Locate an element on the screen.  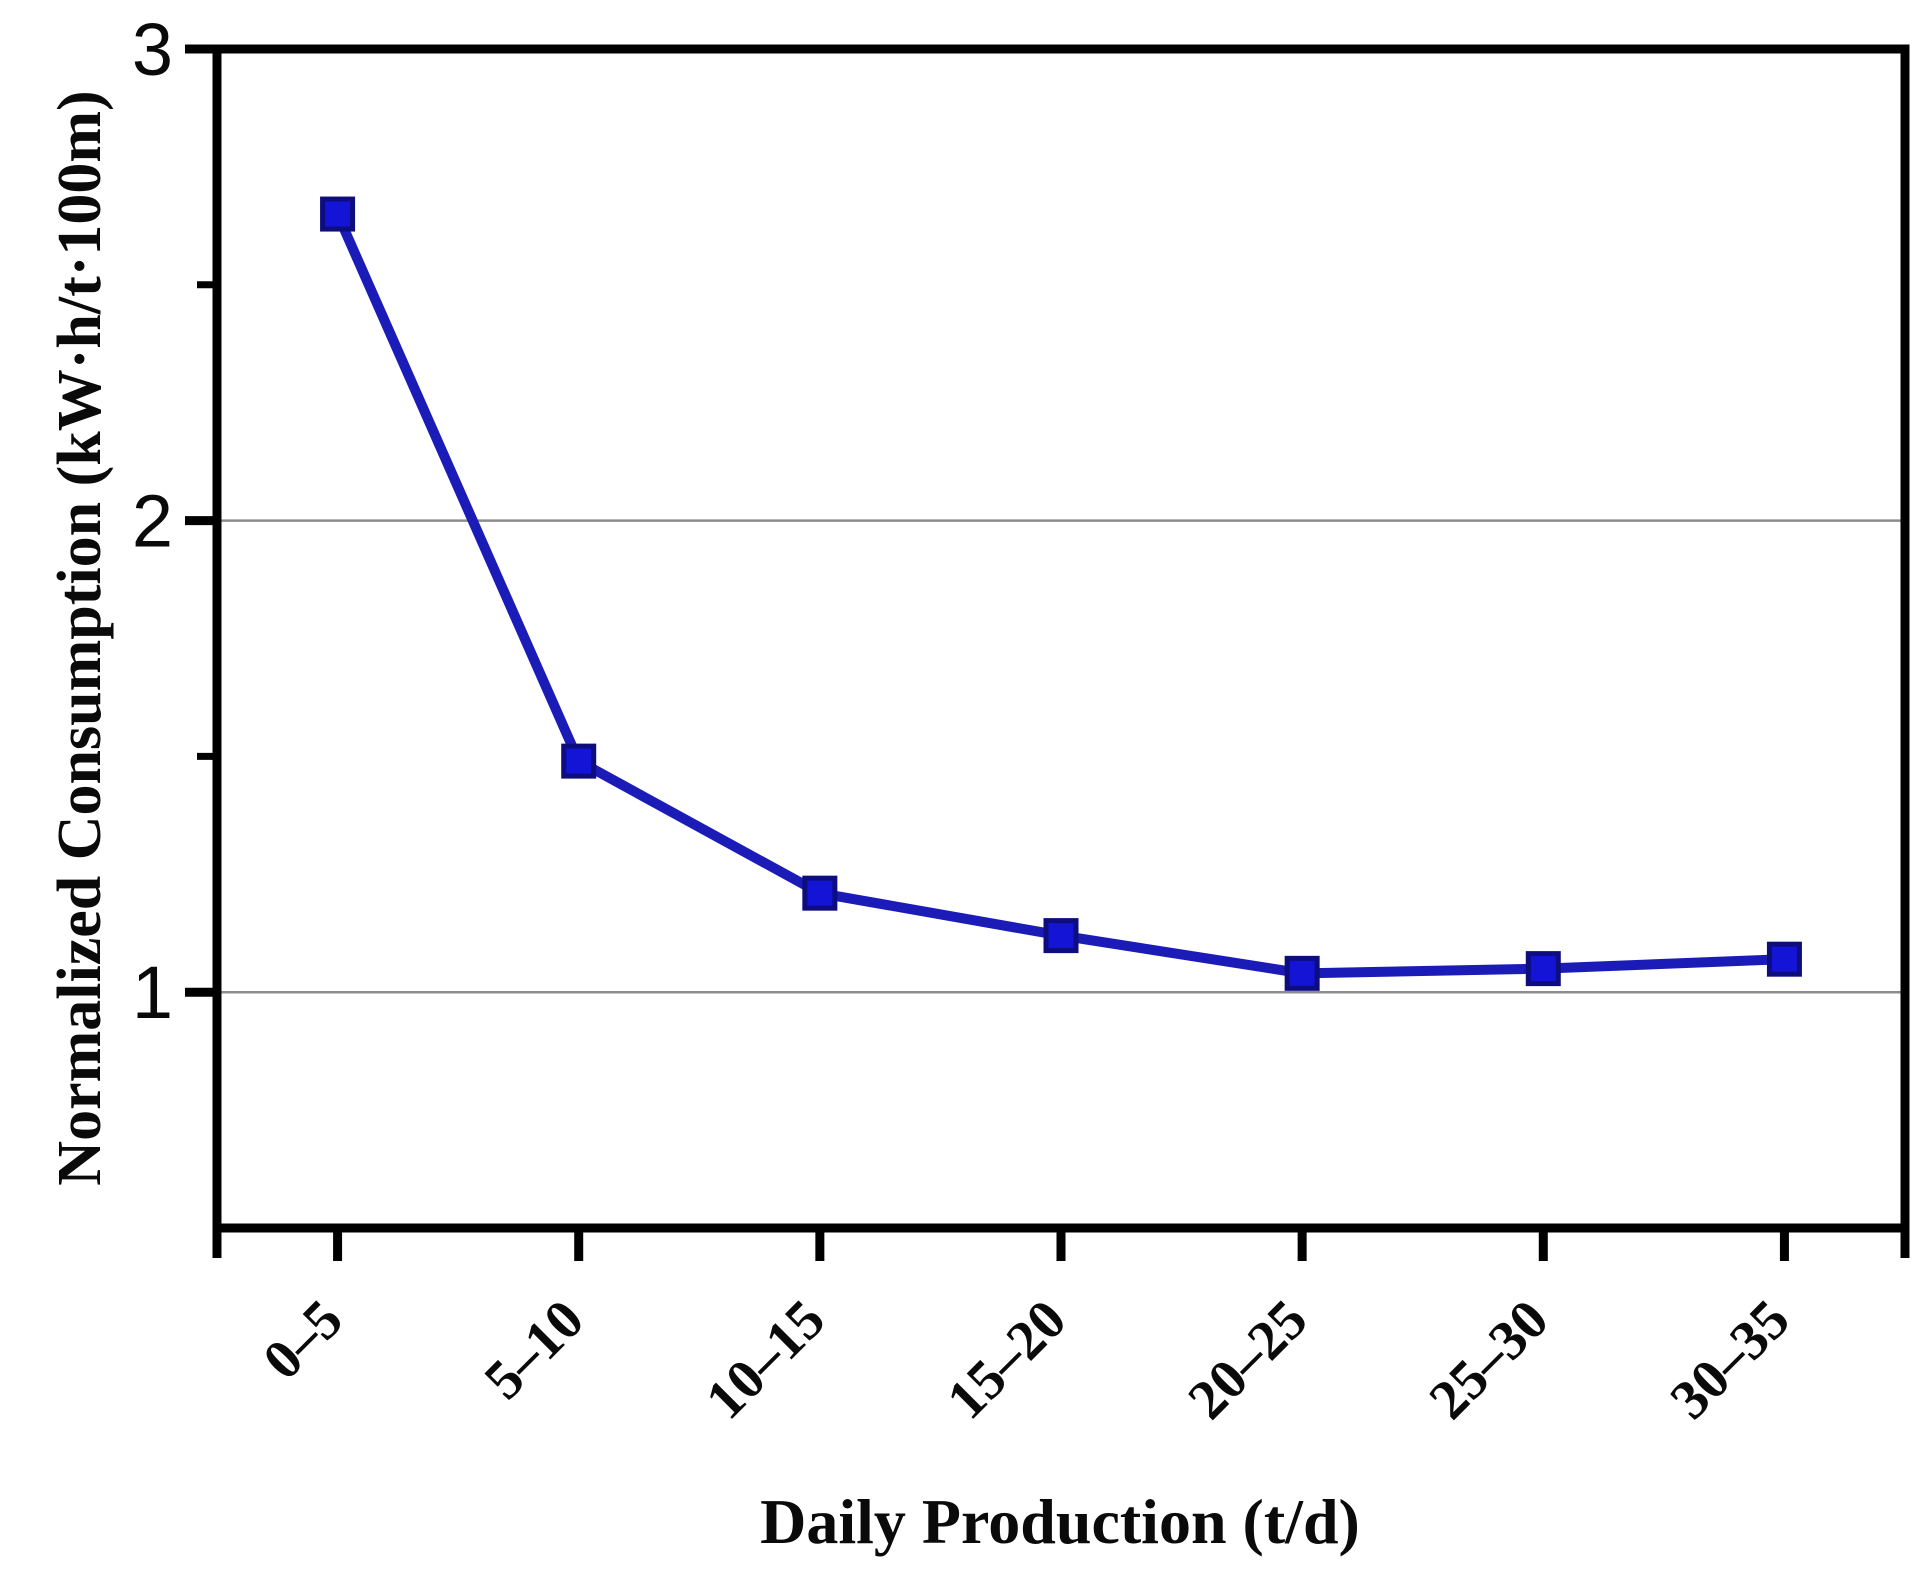
x-category-label: 10–15 is located at coordinates (765, 1359).